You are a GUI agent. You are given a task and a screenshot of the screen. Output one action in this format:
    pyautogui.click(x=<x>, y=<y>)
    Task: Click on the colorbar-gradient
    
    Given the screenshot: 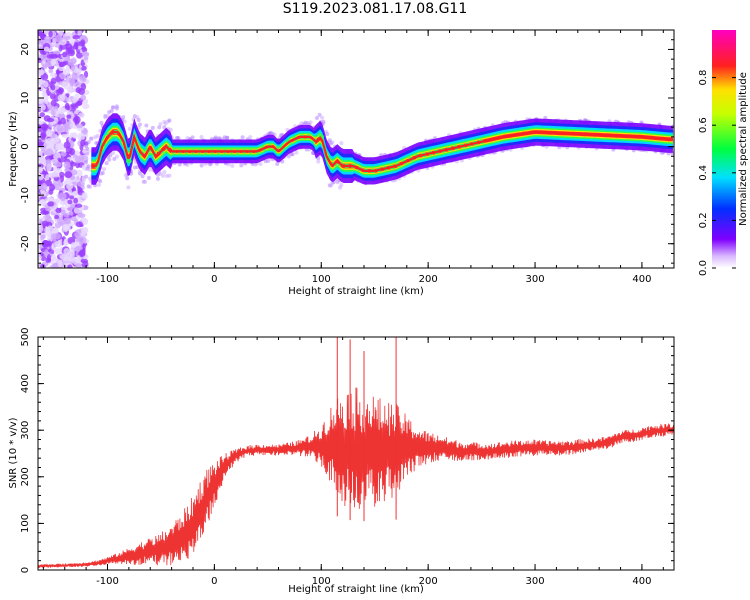 What is the action you would take?
    pyautogui.click(x=724, y=149)
    